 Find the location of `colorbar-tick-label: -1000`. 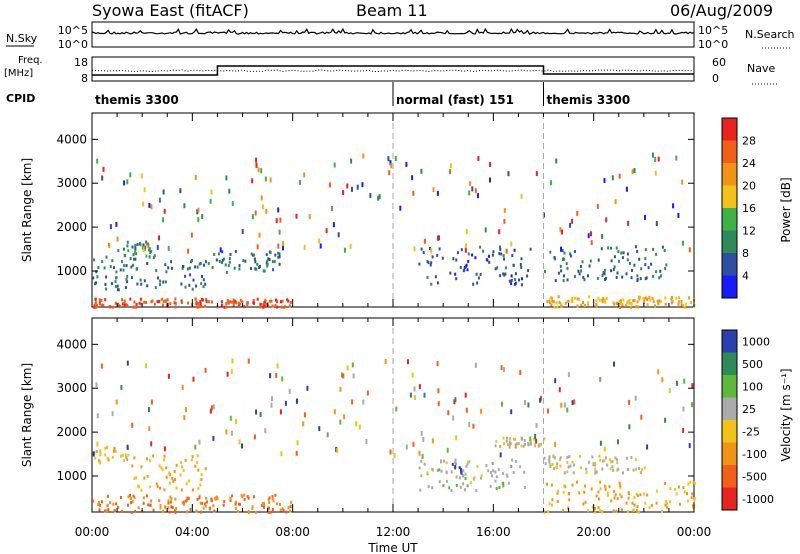

colorbar-tick-label: -1000 is located at coordinates (758, 499).